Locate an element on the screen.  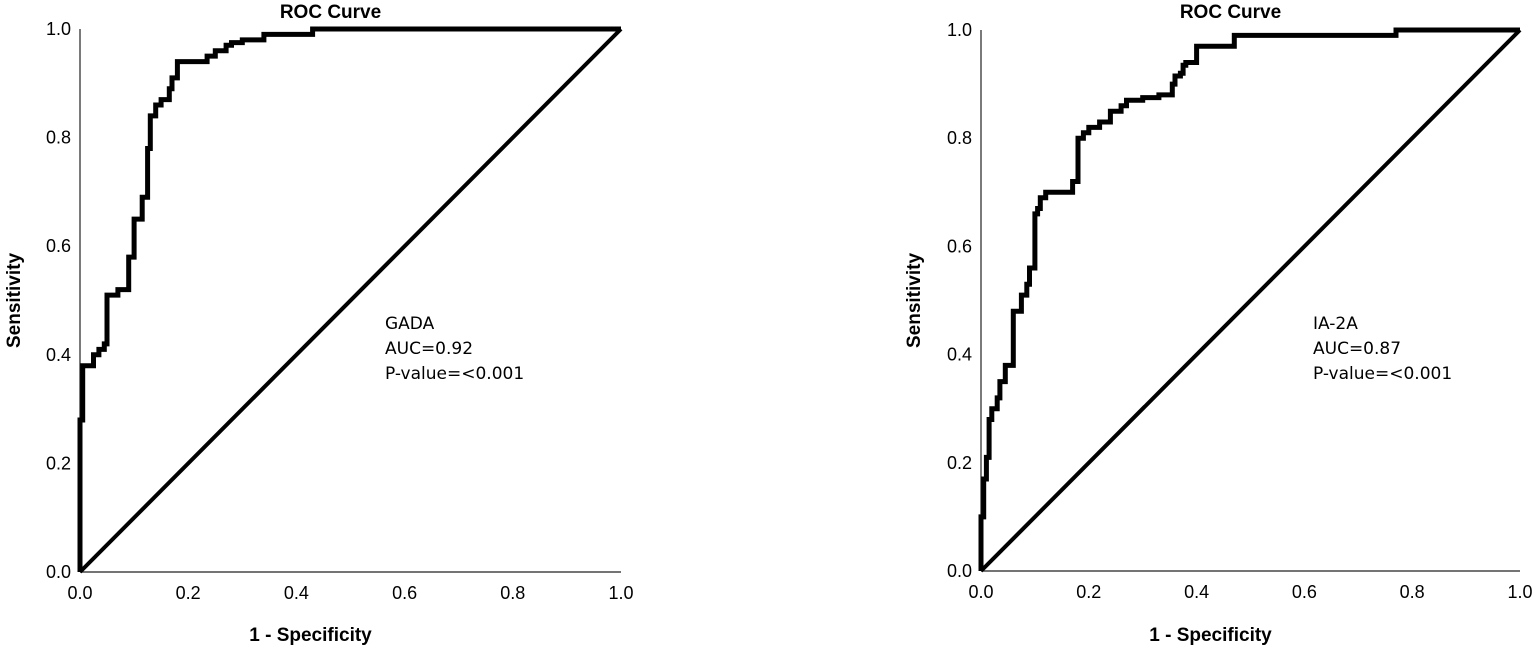
annotation-text: GADA is located at coordinates (410, 324).